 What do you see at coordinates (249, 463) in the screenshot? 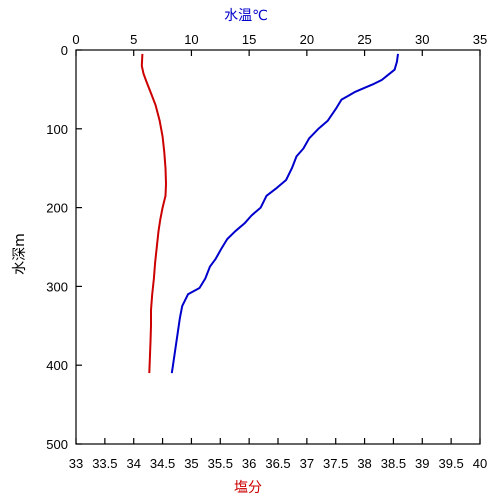
I see `bottom-tick-label: 36` at bounding box center [249, 463].